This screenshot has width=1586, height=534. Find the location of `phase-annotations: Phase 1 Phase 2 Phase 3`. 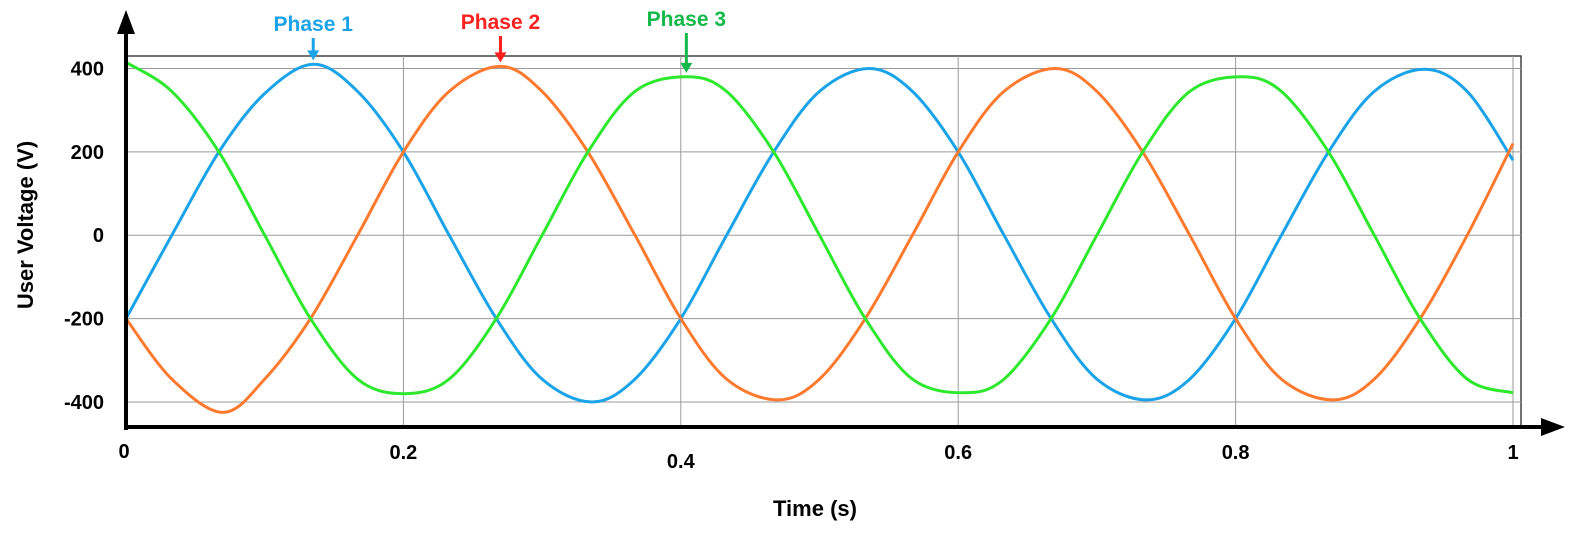

phase-annotations: Phase 1 Phase 2 Phase 3 is located at coordinates (500, 40).